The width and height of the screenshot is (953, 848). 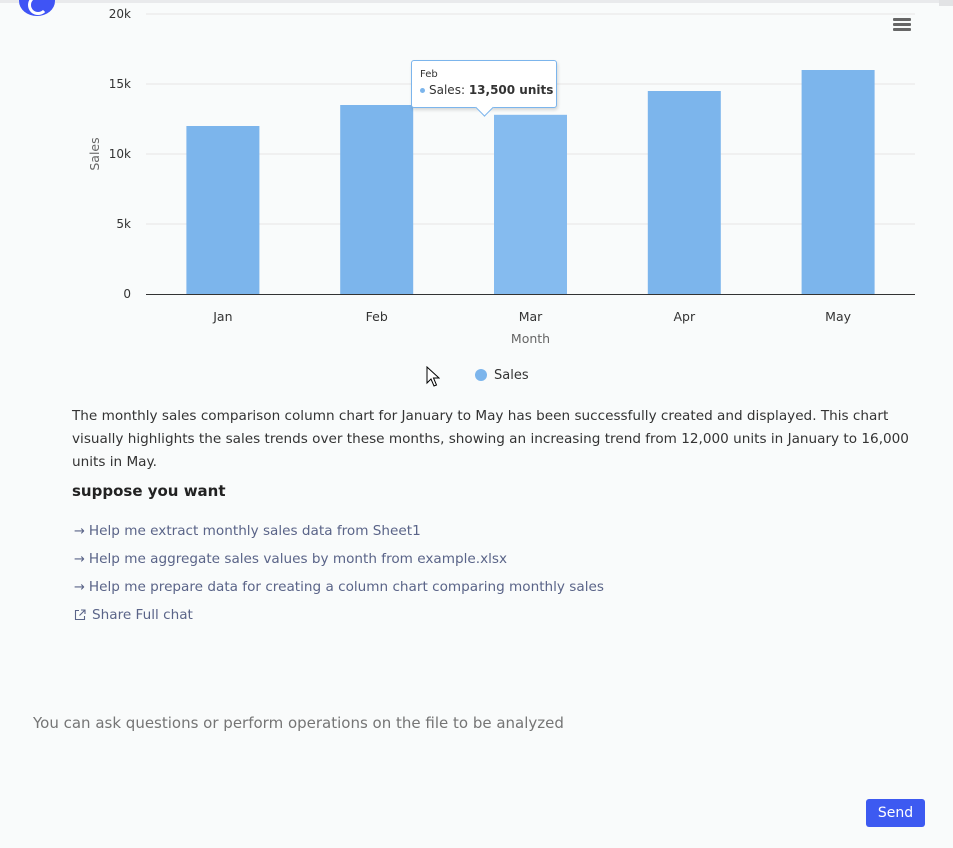 I want to click on top-scroll-edge, so click(x=946, y=3).